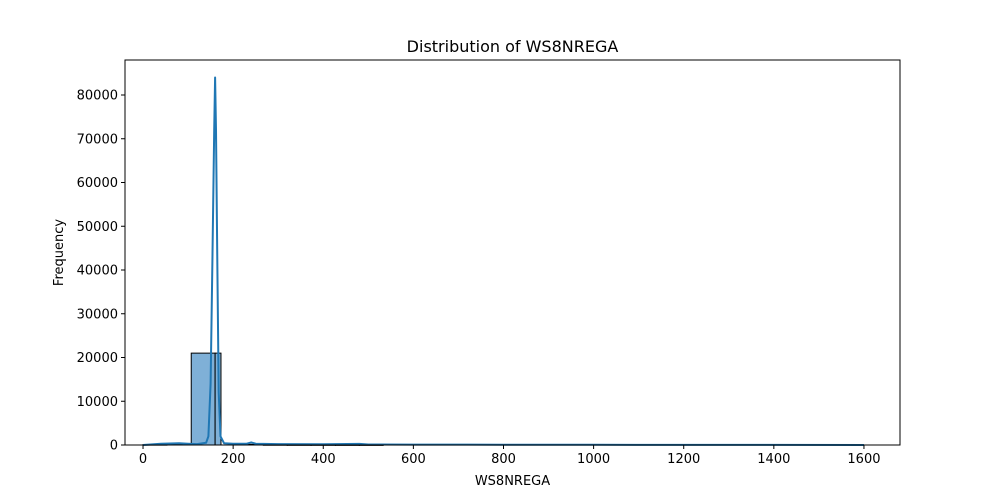 This screenshot has width=1000, height=500. What do you see at coordinates (683, 459) in the screenshot?
I see `x-tick-label: 1200` at bounding box center [683, 459].